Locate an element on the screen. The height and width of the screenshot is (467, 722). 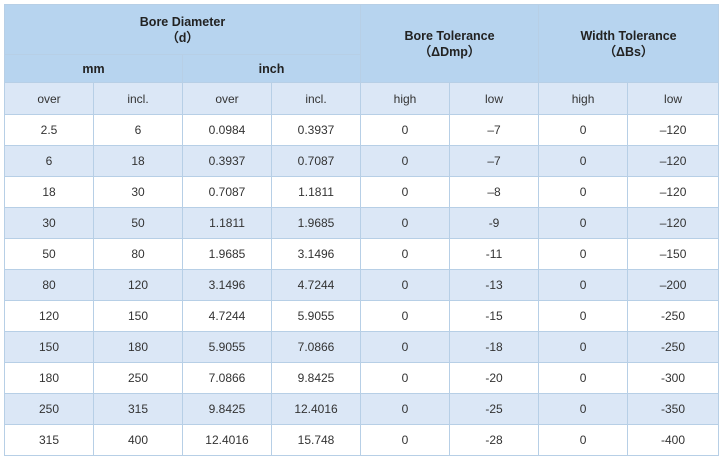
cell-inch-over: 1.9685 is located at coordinates (227, 254).